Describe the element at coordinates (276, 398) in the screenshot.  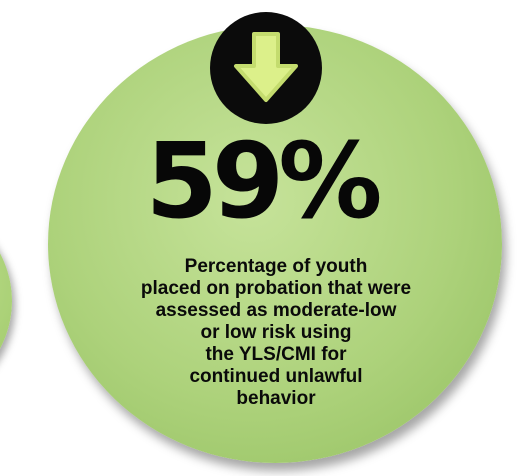
I see `description-line: behavior` at that location.